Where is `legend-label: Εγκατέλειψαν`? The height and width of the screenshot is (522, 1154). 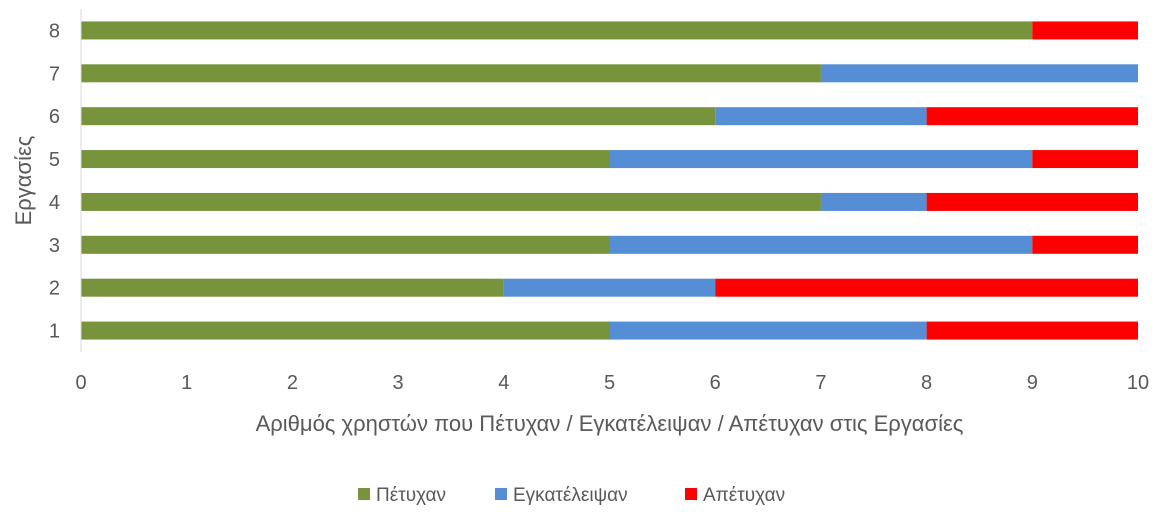 legend-label: Εγκατέλειψαν is located at coordinates (570, 495).